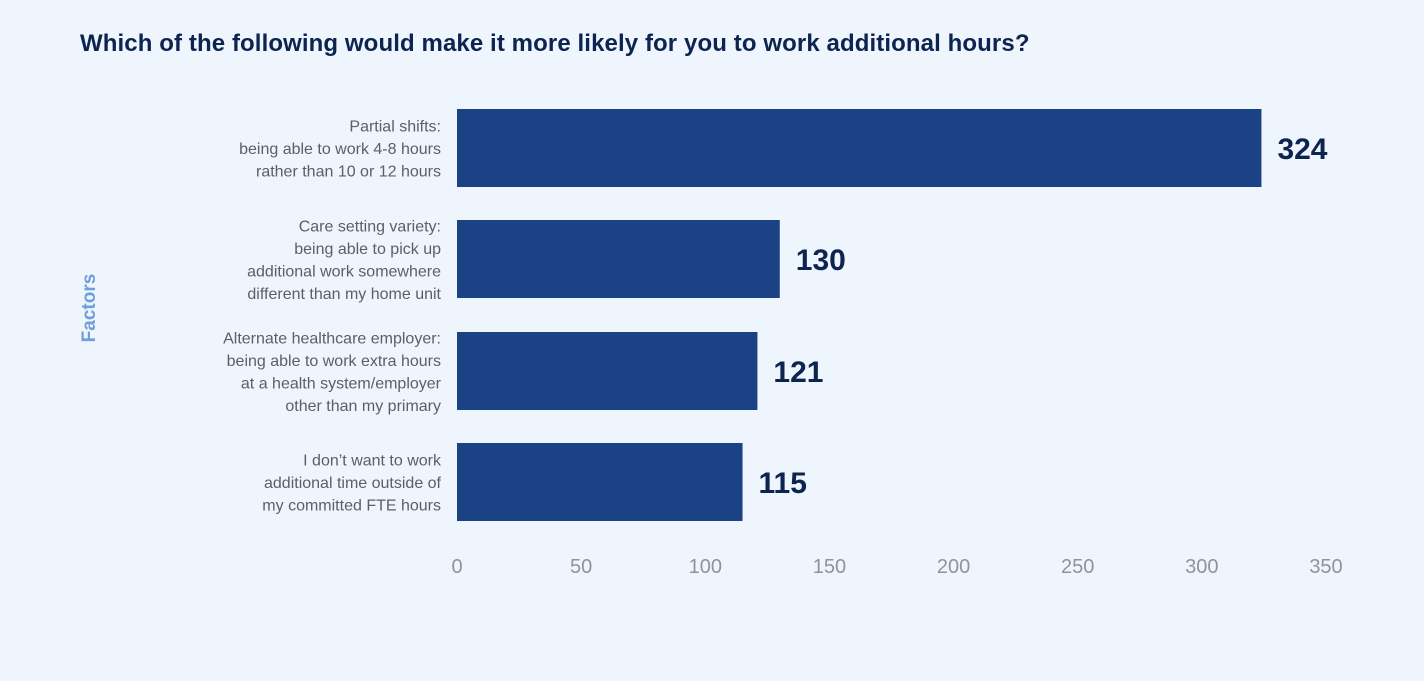 The image size is (1424, 681). Describe the element at coordinates (705, 567) in the screenshot. I see `x-tick-label: 100` at that location.